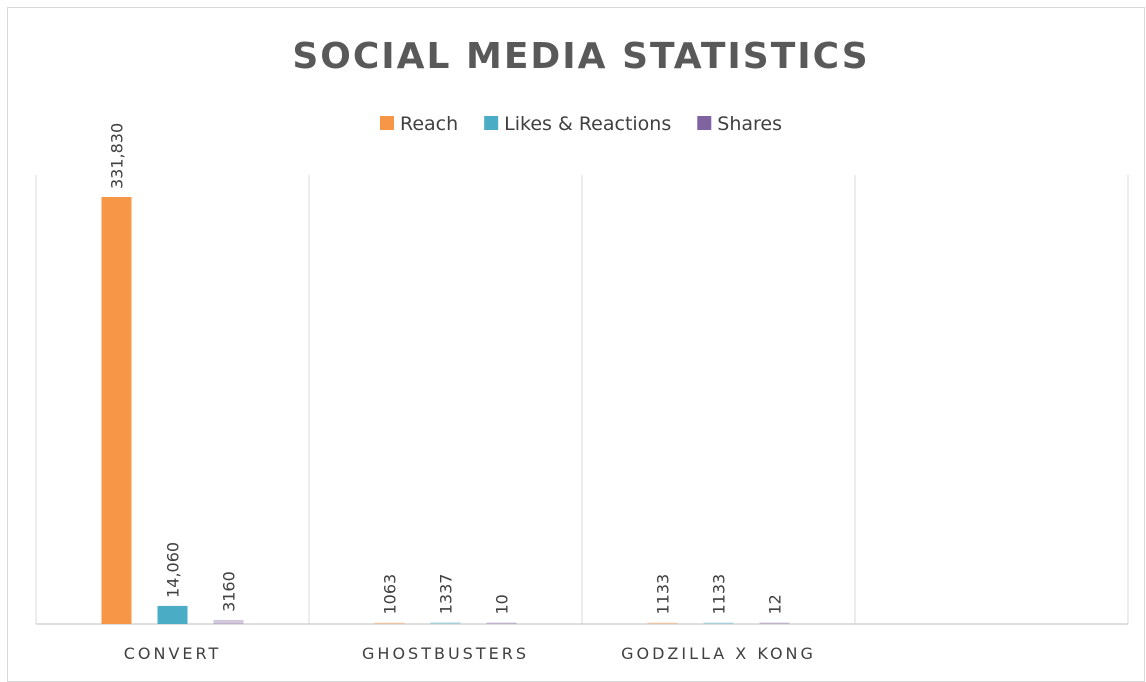 The image size is (1146, 682). I want to click on bar-shares-convert, so click(228, 621).